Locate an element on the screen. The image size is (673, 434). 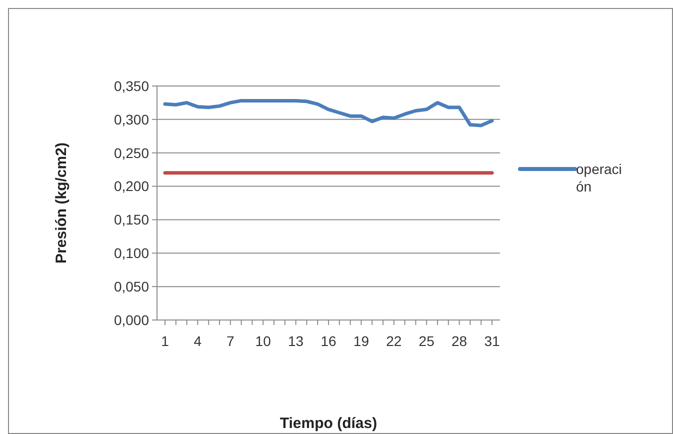
x-axis-title: Tiempo (días) is located at coordinates (329, 423).